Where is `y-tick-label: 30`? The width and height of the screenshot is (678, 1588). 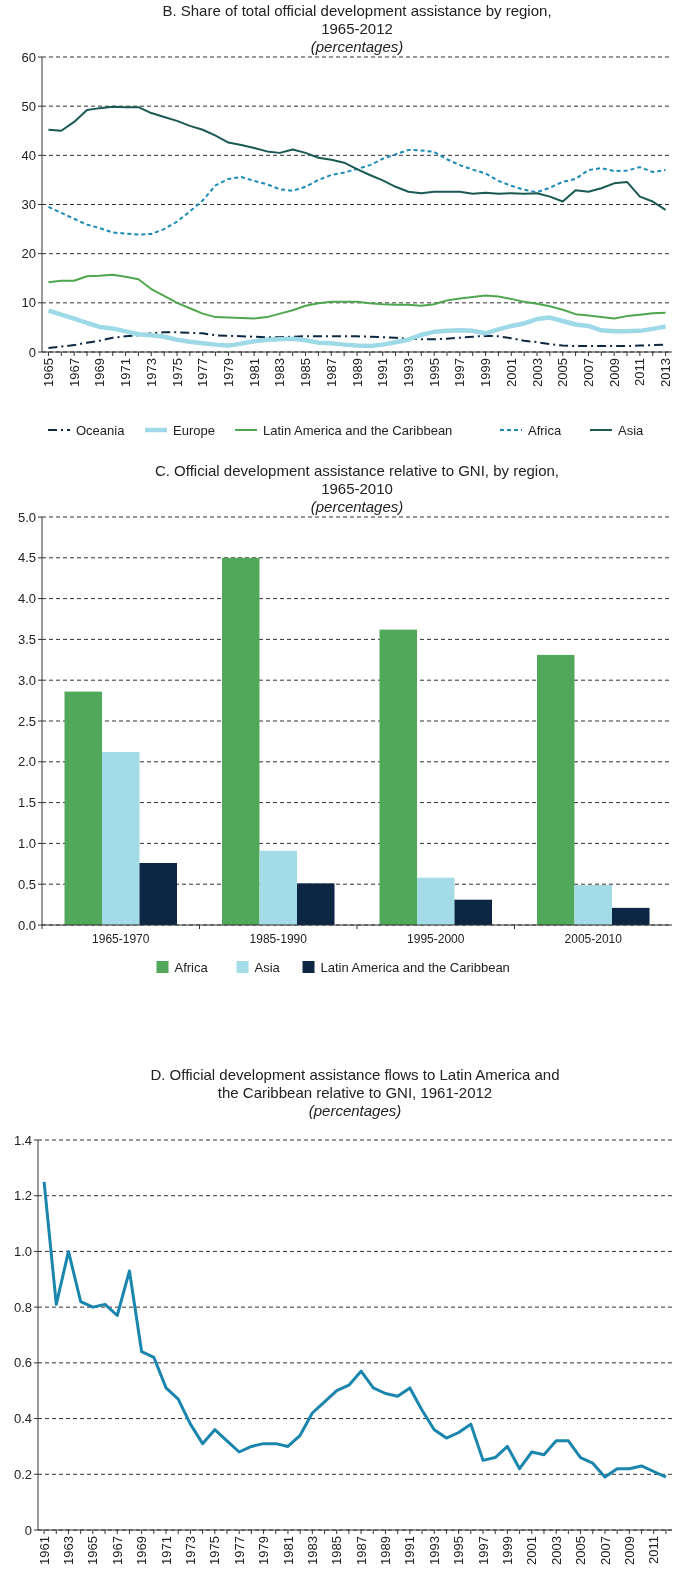
y-tick-label: 30 is located at coordinates (28, 205).